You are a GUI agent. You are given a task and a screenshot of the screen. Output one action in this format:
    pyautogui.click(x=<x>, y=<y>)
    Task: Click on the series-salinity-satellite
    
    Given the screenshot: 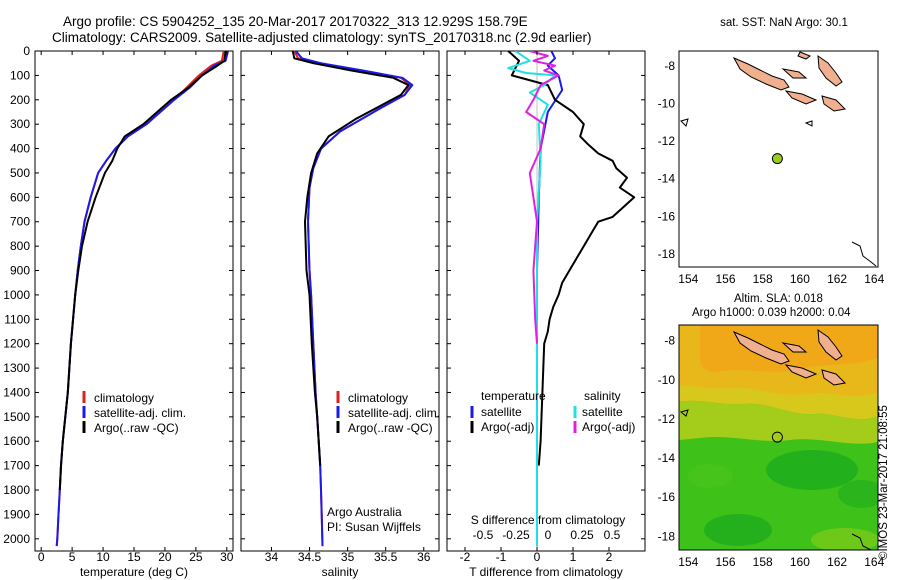 What is the action you would take?
    pyautogui.click(x=531, y=299)
    